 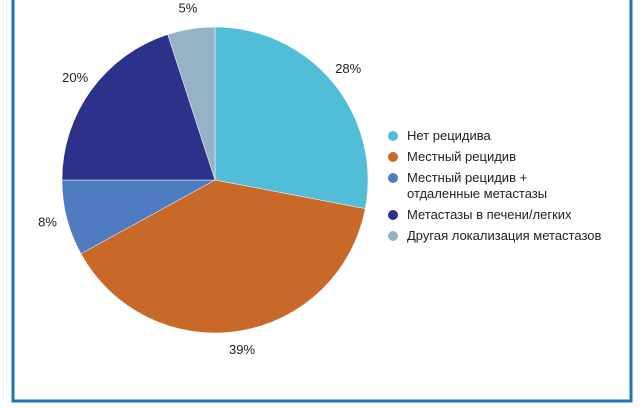 I want to click on legend-item: Другая локализация метастазов, so click(x=494, y=236).